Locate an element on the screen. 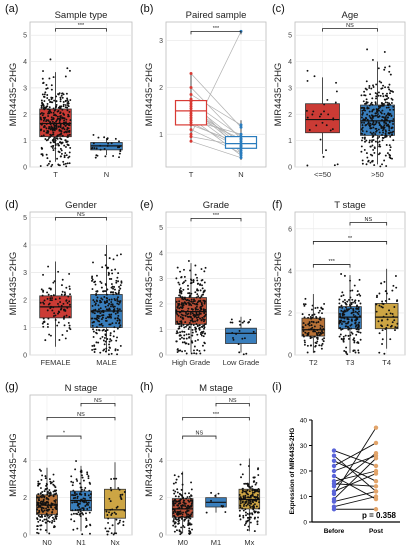 The image size is (411, 555). panel-label: (e) is located at coordinates (146, 205).